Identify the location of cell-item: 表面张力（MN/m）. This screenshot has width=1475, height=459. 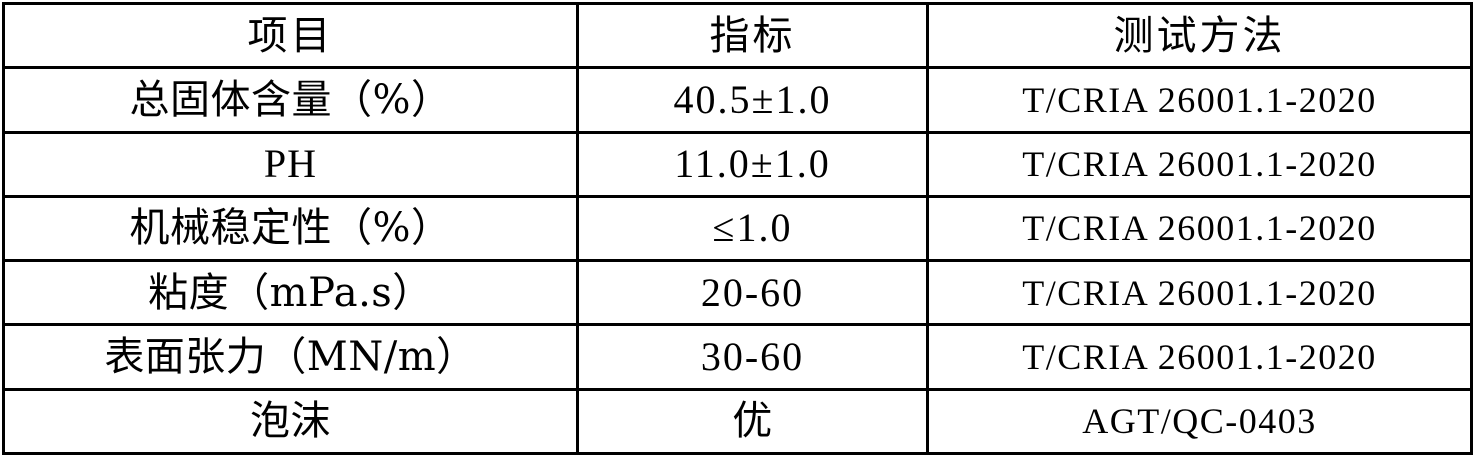
(290, 357).